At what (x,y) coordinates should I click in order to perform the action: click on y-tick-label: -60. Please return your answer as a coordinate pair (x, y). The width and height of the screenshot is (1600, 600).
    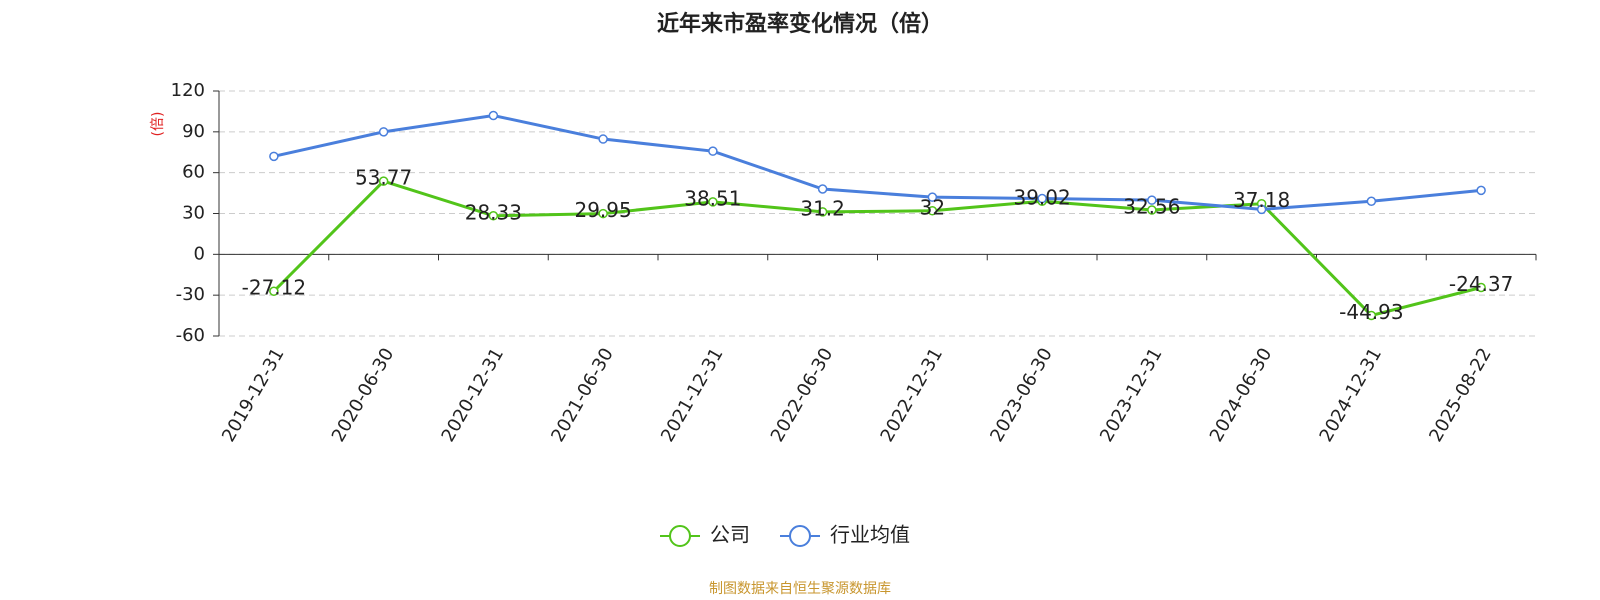
    Looking at the image, I should click on (190, 335).